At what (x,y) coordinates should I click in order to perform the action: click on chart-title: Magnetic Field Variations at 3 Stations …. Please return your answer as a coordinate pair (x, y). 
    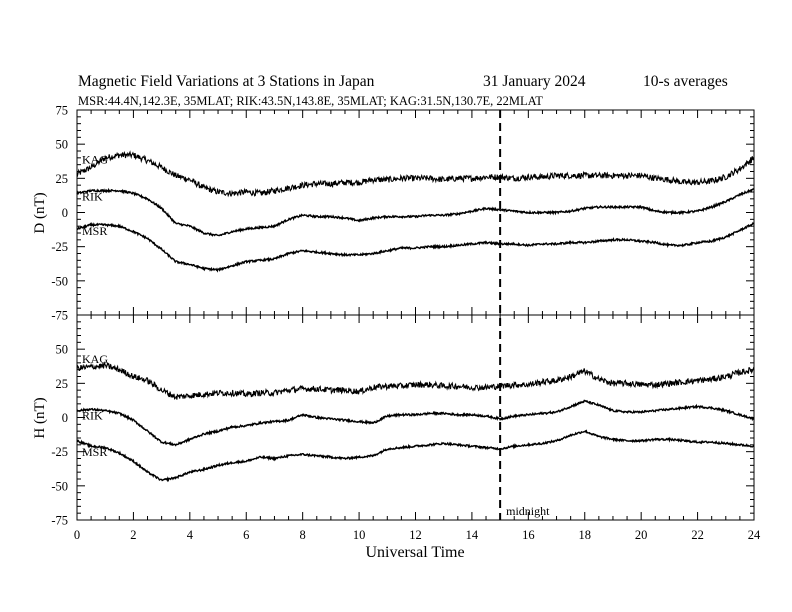
    Looking at the image, I should click on (418, 82).